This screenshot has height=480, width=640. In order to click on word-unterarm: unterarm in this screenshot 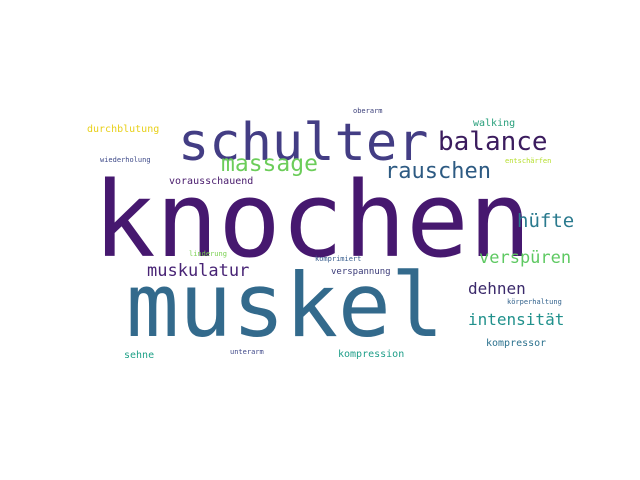, I will do `click(247, 352)`.